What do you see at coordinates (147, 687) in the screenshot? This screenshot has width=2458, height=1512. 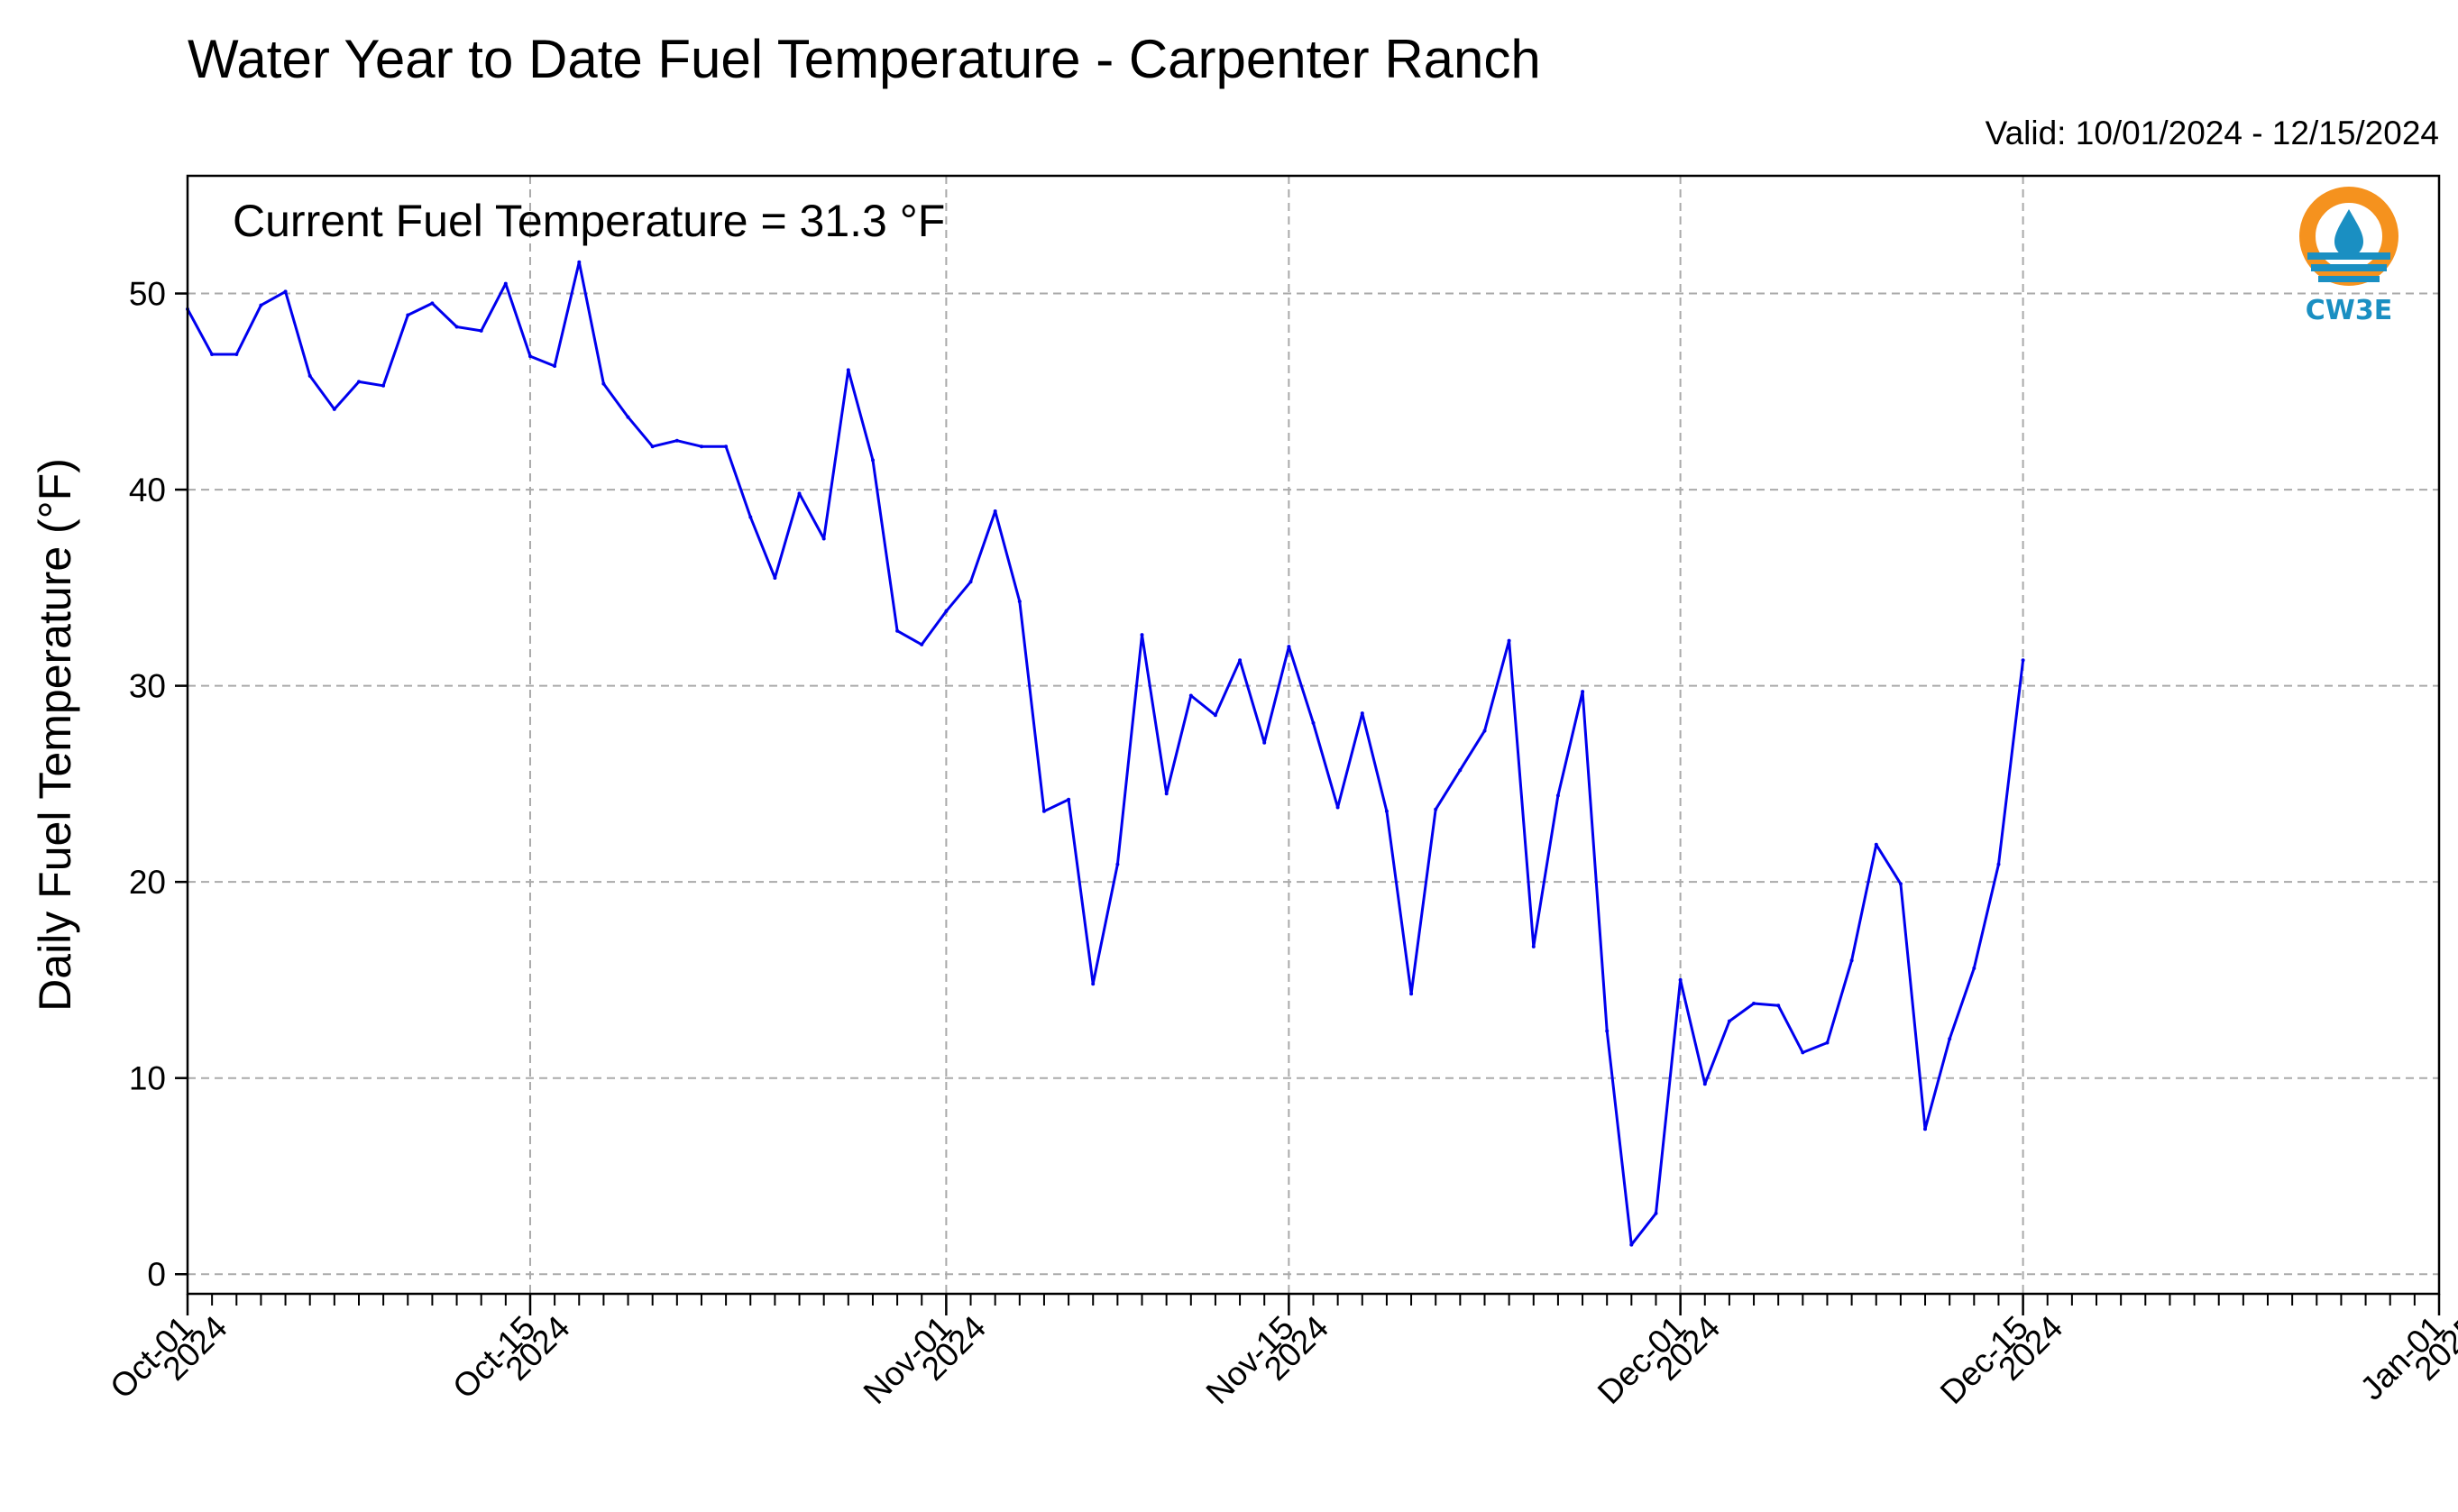 I see `y-tick-label: 30` at bounding box center [147, 687].